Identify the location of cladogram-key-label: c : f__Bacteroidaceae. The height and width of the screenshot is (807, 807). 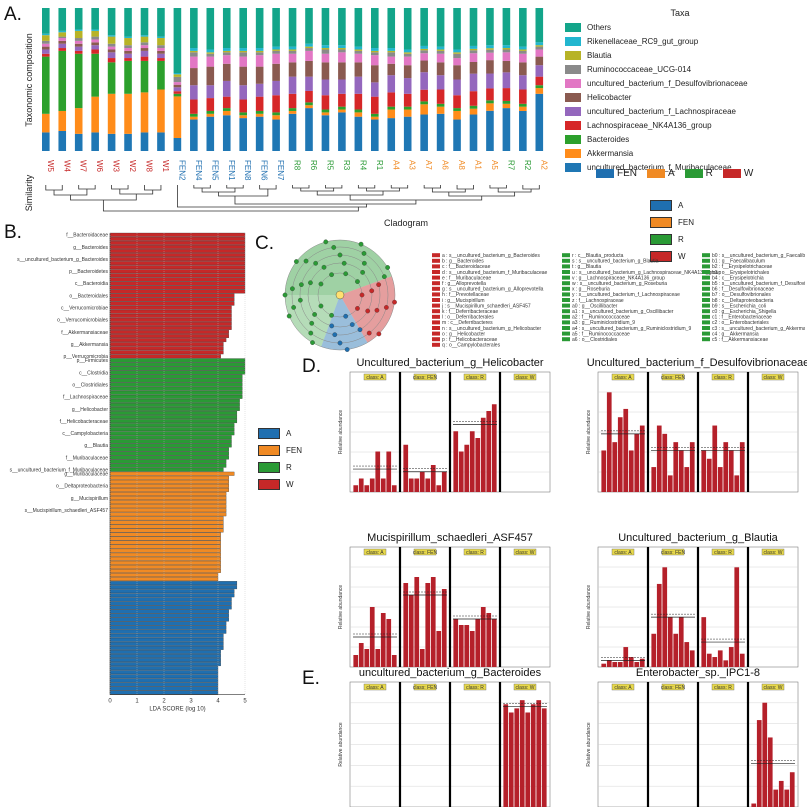
(466, 267).